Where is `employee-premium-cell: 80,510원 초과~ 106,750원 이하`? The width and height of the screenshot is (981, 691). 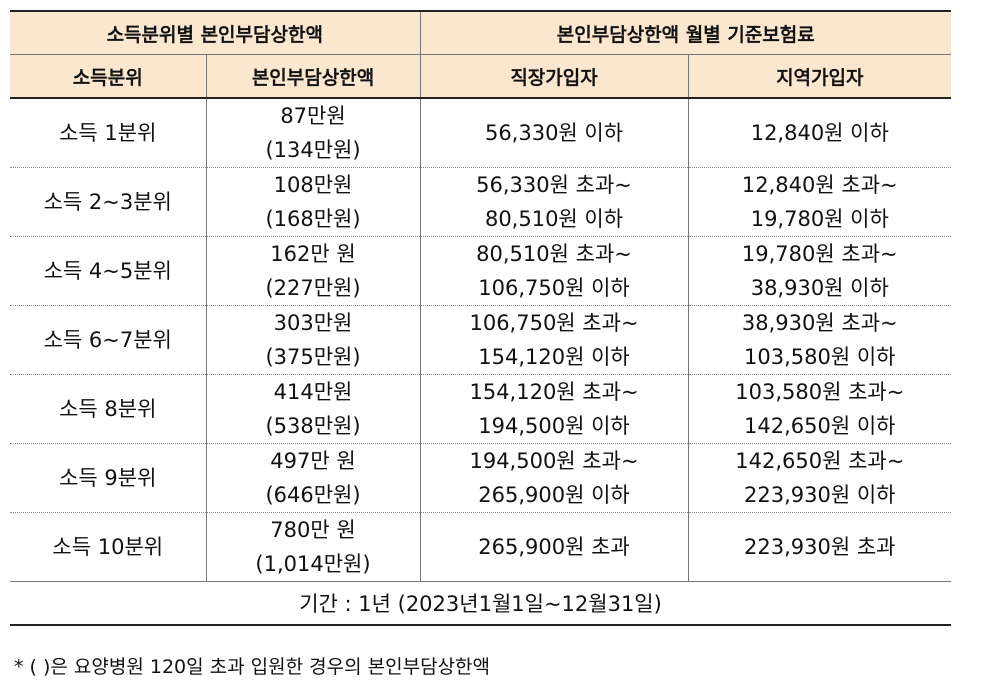 employee-premium-cell: 80,510원 초과~ 106,750원 이하 is located at coordinates (554, 271).